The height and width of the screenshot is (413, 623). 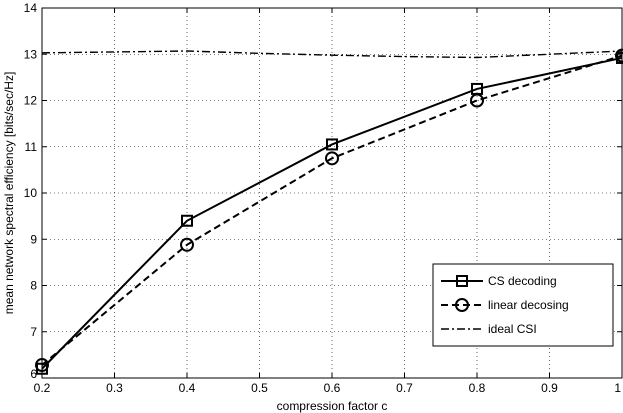 I want to click on y-tick-label: 14, so click(x=31, y=8).